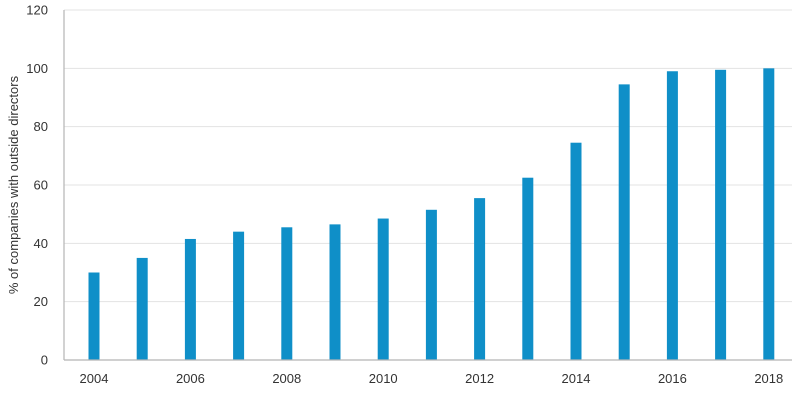 The width and height of the screenshot is (800, 400). I want to click on bar-2012, so click(480, 279).